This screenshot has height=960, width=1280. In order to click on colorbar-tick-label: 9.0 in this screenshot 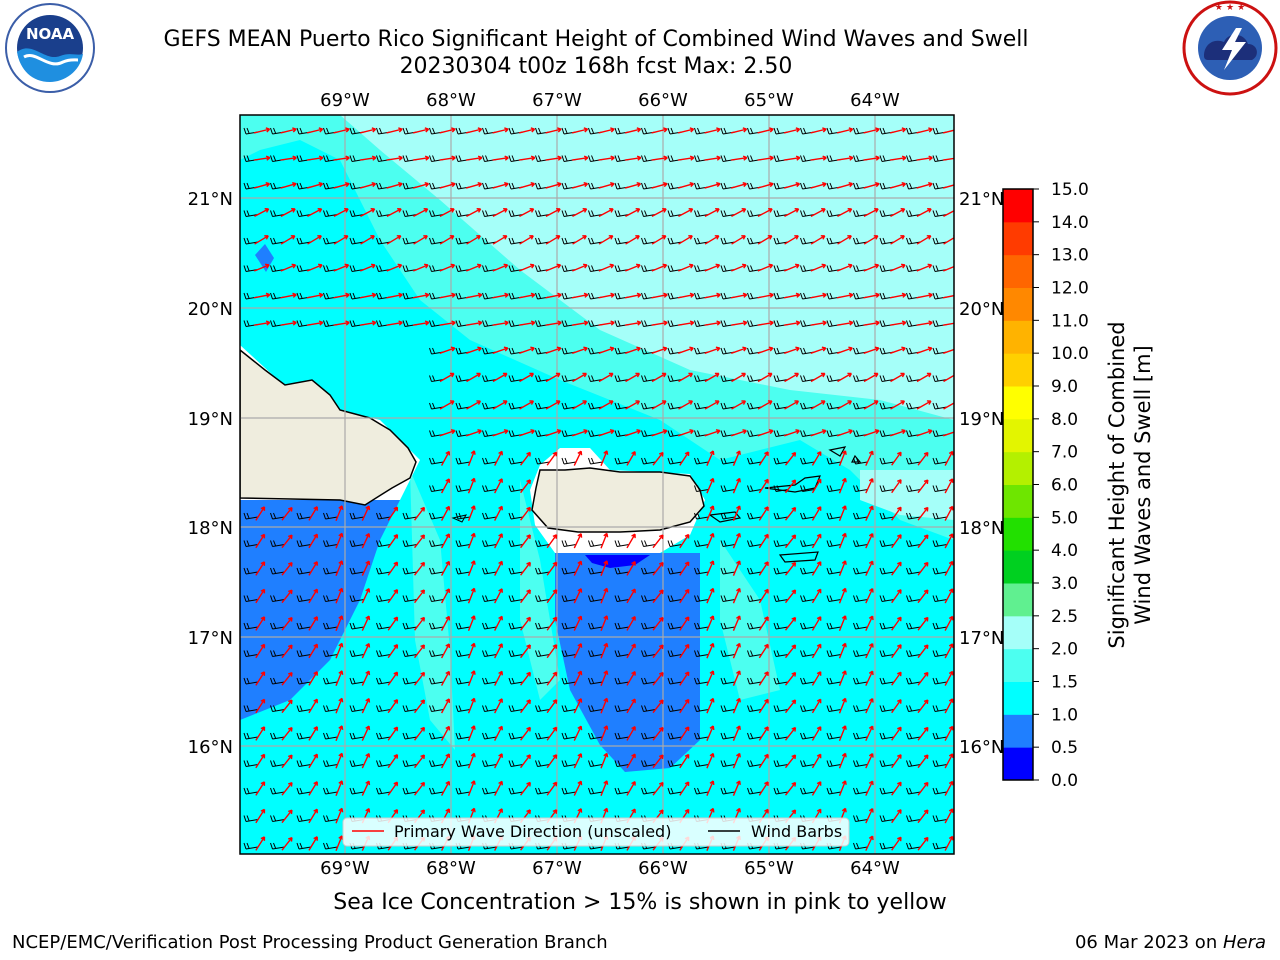, I will do `click(1064, 387)`.